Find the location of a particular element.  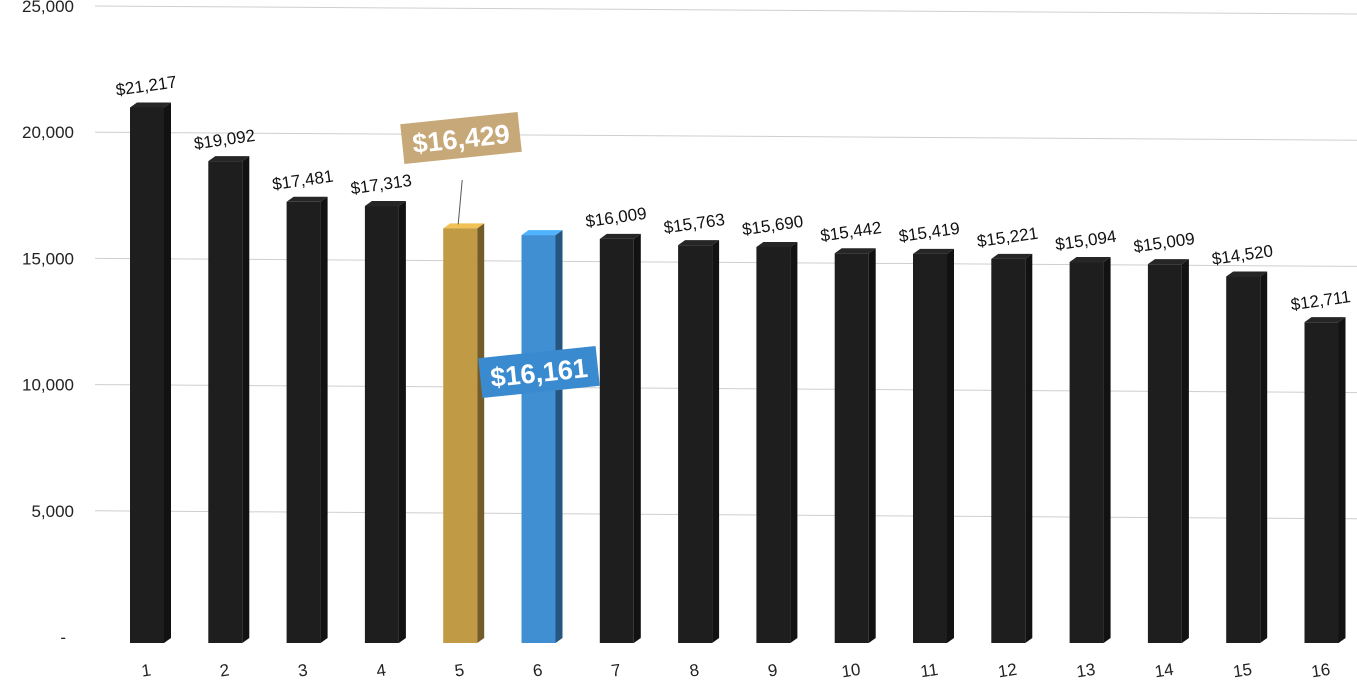

x-tick-label: 3 is located at coordinates (303, 670).